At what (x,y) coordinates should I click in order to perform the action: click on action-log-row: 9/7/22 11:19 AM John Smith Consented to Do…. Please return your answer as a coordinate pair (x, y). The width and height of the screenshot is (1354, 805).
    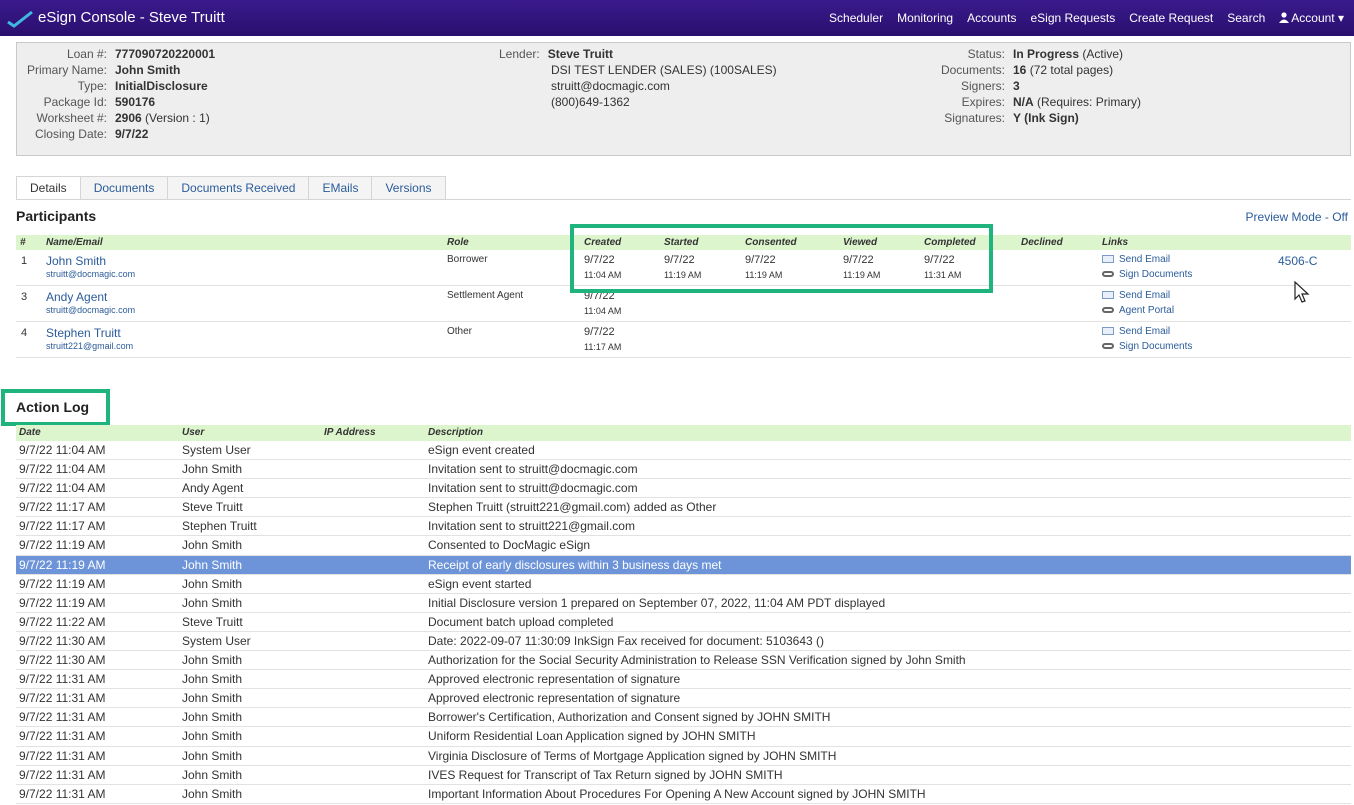
    Looking at the image, I should click on (683, 546).